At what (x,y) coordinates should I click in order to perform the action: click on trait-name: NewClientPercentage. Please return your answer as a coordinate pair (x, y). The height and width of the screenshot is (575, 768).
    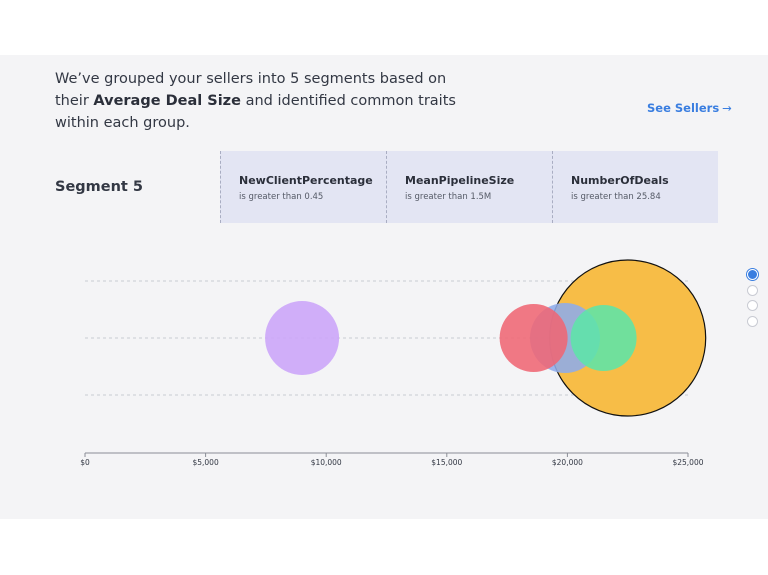
    Looking at the image, I should click on (306, 180).